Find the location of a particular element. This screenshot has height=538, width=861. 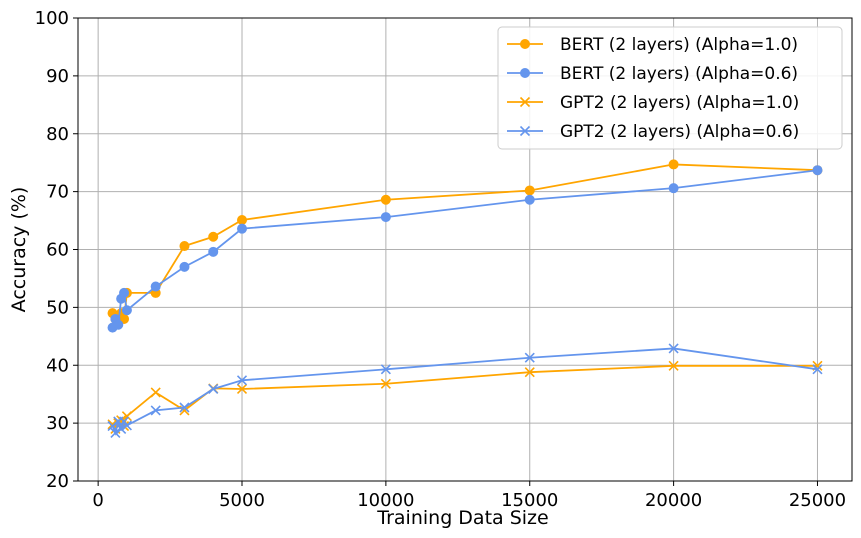

y-tick-label: 100 is located at coordinates (52, 18).